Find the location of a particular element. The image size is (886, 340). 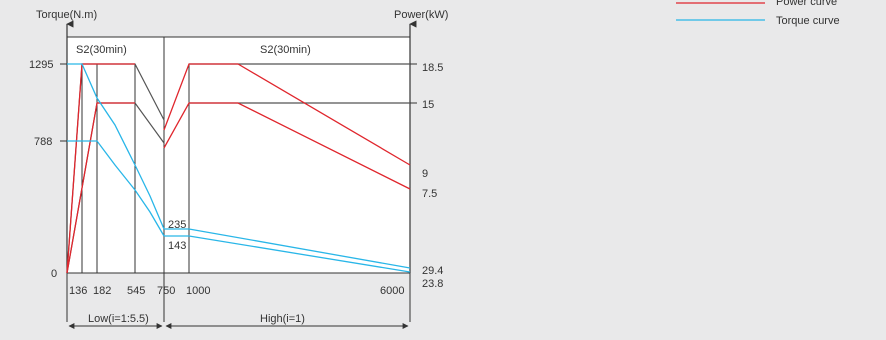

left-tick-label: 1295 is located at coordinates (41, 65).